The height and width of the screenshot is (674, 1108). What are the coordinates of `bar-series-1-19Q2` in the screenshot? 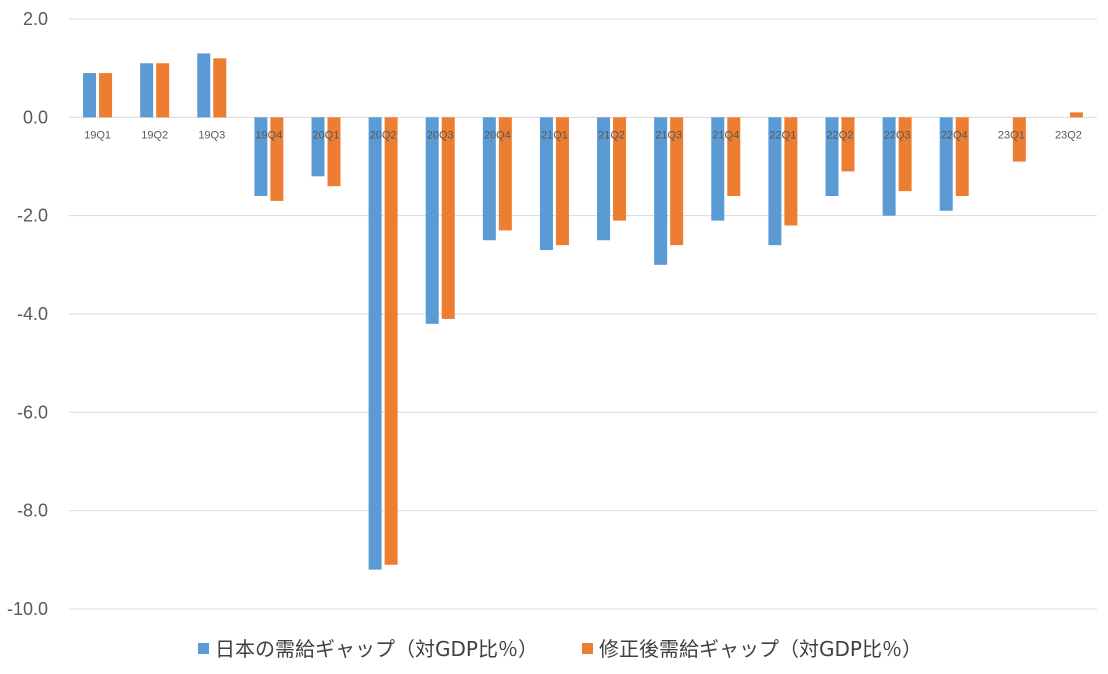 It's located at (147, 90).